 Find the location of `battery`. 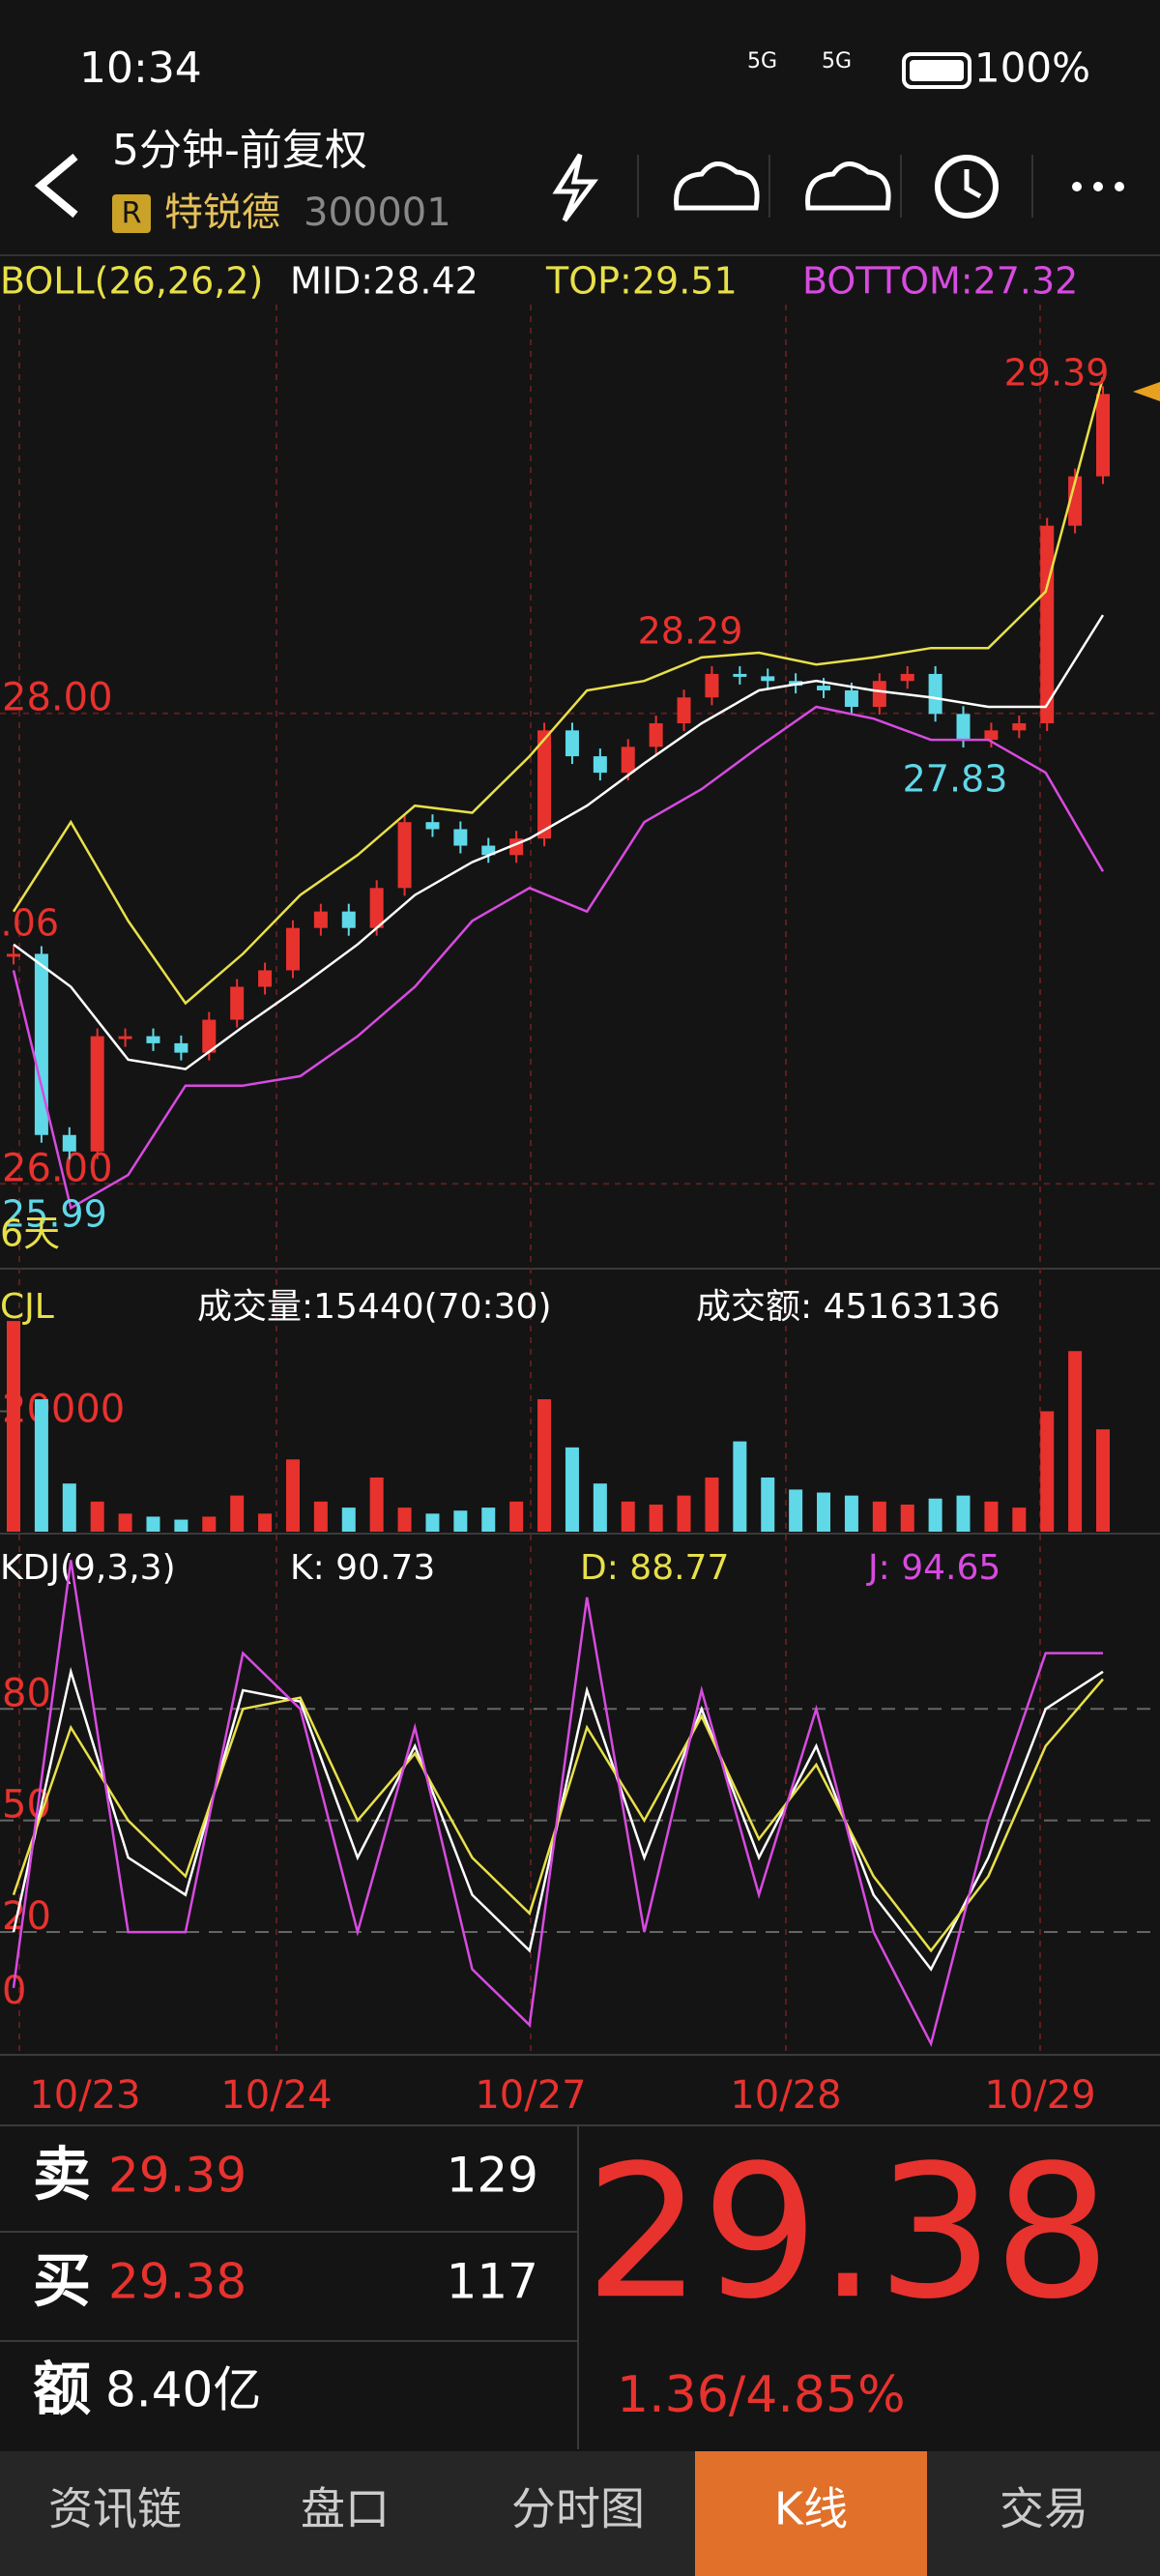

battery is located at coordinates (937, 70).